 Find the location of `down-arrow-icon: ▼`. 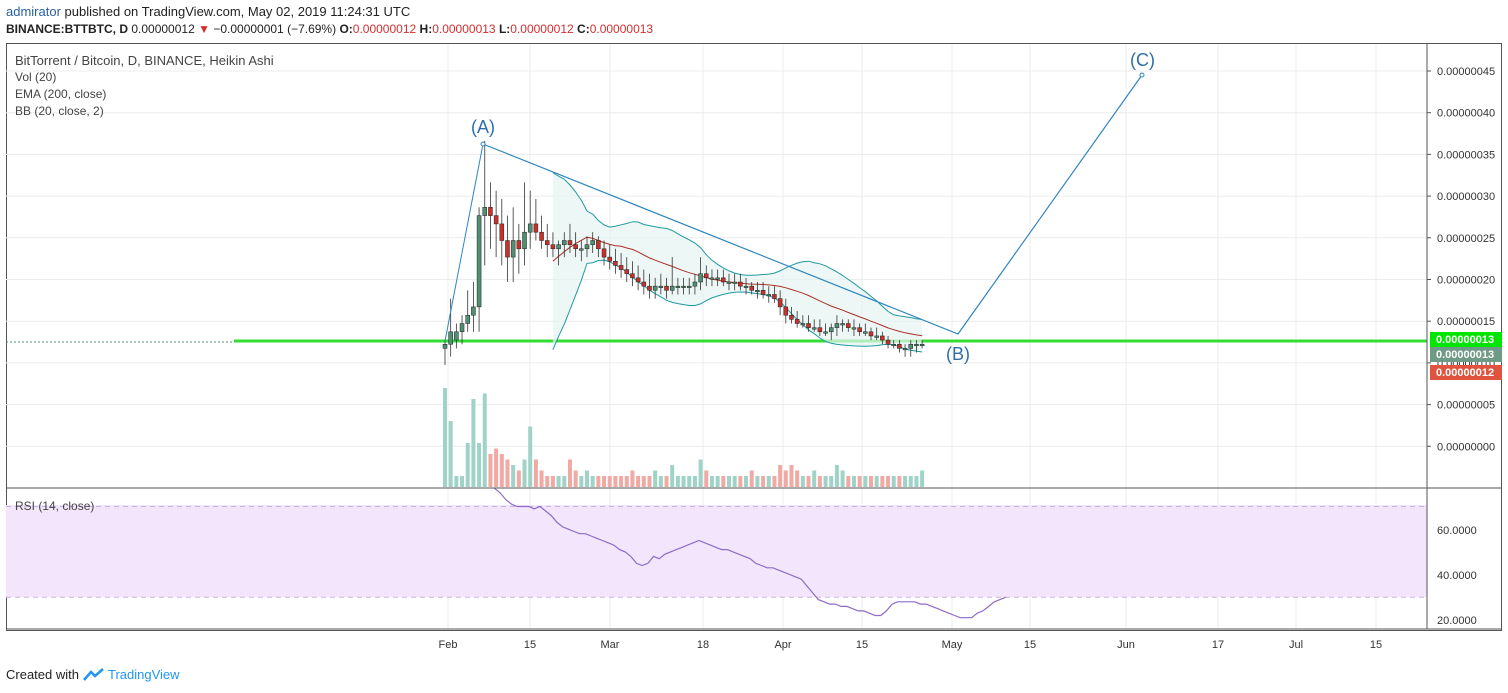

down-arrow-icon: ▼ is located at coordinates (204, 29).